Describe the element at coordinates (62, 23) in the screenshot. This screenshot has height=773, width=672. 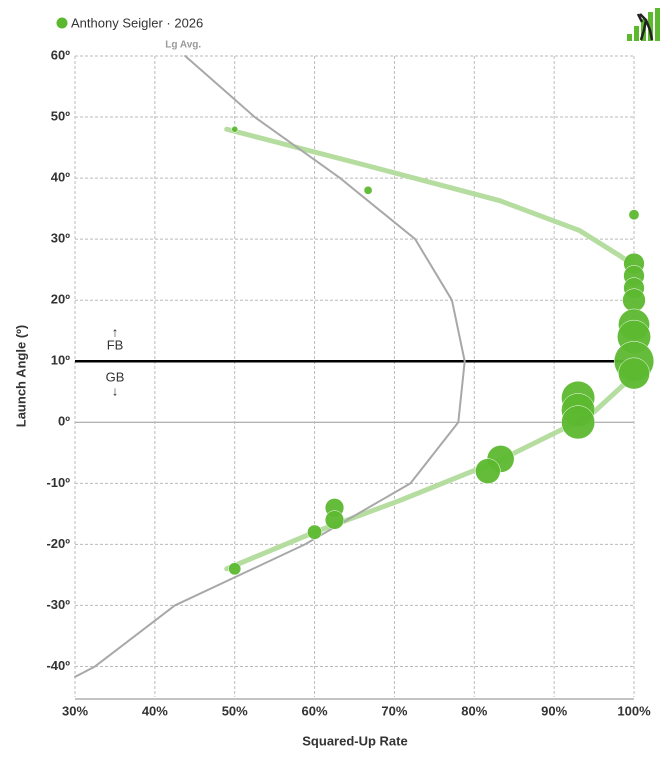
I see `legend-dot` at that location.